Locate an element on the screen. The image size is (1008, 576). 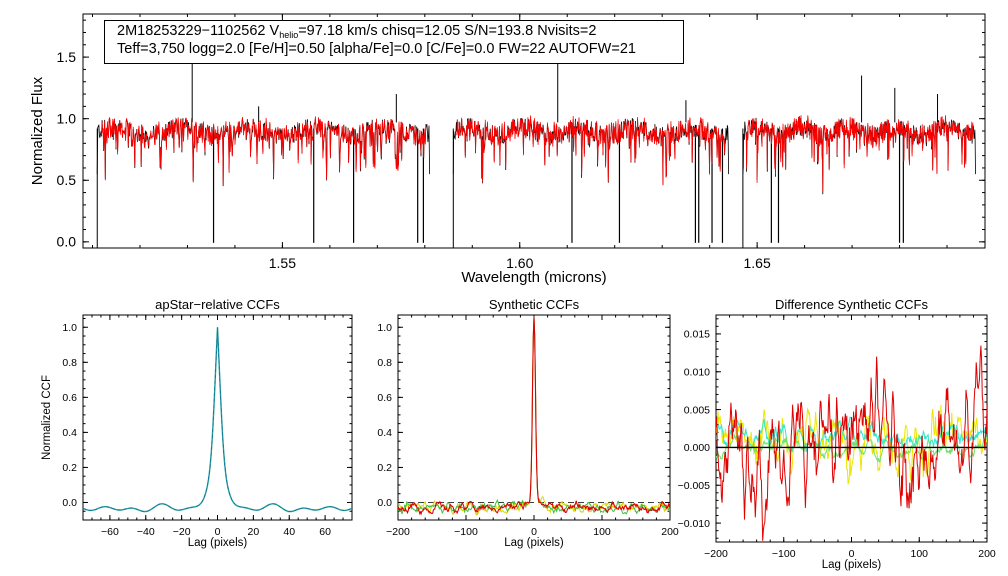
y-tick-label: 1.5 is located at coordinates (67, 57).